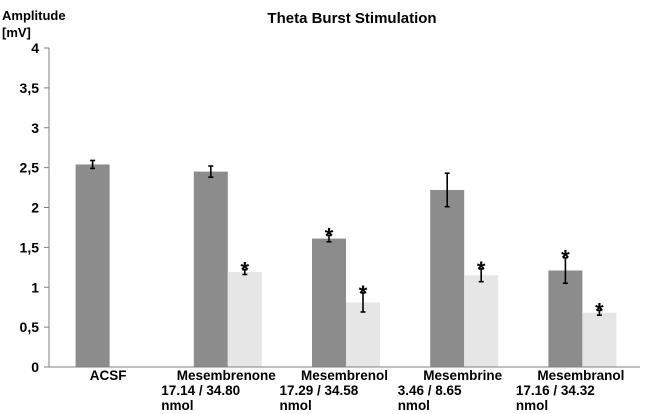  What do you see at coordinates (34, 15) in the screenshot?
I see `y-axis-label-line1: Amplitude` at bounding box center [34, 15].